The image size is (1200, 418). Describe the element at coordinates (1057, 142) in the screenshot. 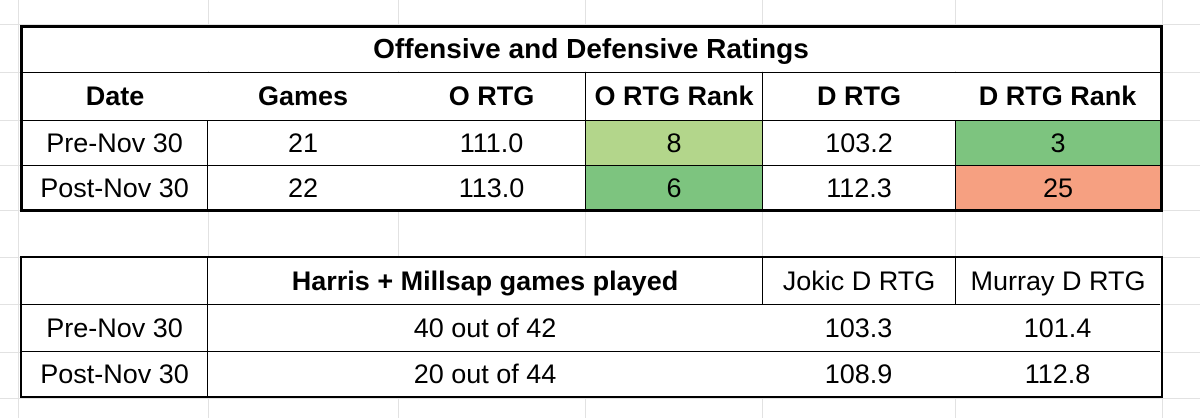

I see `table-row-1-d-rtg-rank: 3` at that location.